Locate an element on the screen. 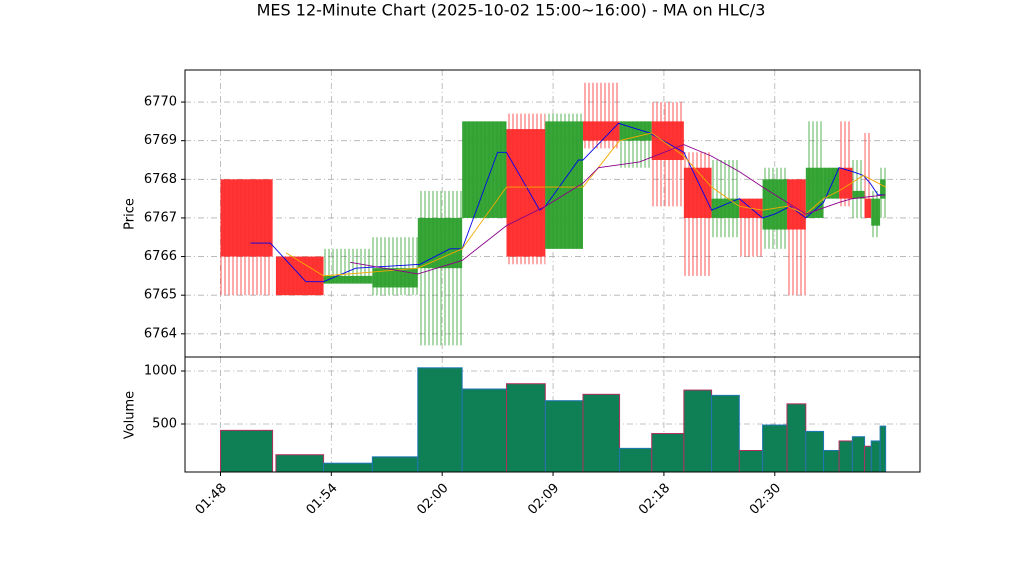 The width and height of the screenshot is (1022, 579). y-tick-label: 6769 is located at coordinates (160, 140).